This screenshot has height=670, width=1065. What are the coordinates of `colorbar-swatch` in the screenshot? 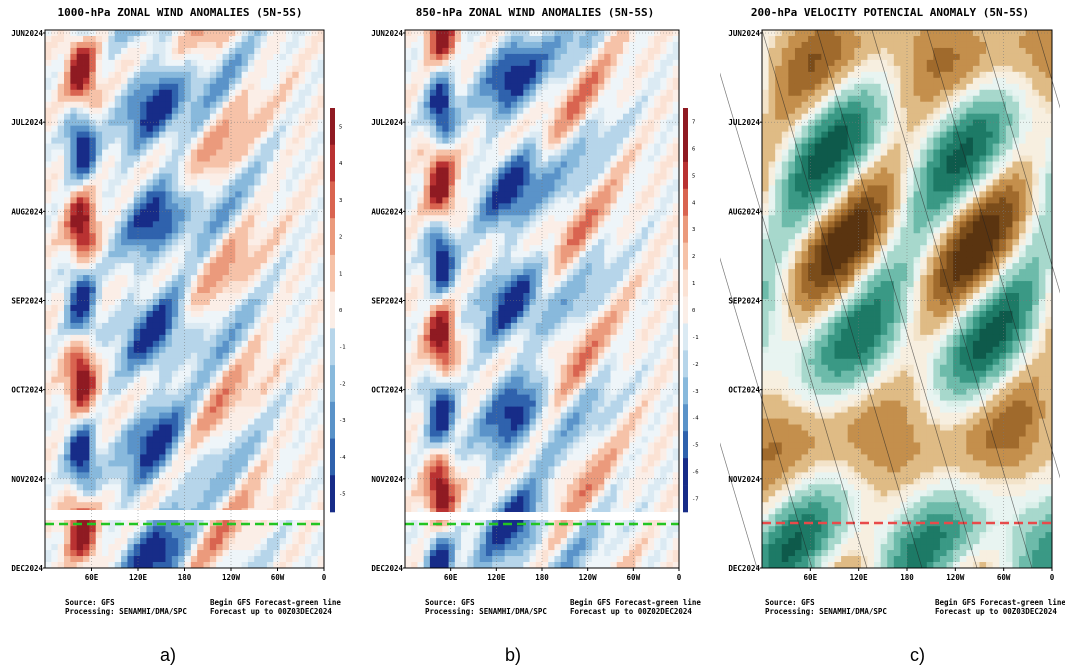 It's located at (332, 127).